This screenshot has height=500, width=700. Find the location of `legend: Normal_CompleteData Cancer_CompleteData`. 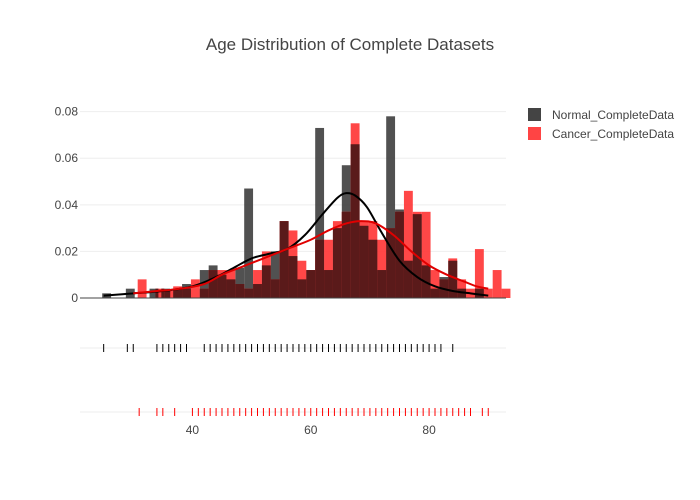

legend: Normal_CompleteData Cancer_CompleteData is located at coordinates (601, 124).